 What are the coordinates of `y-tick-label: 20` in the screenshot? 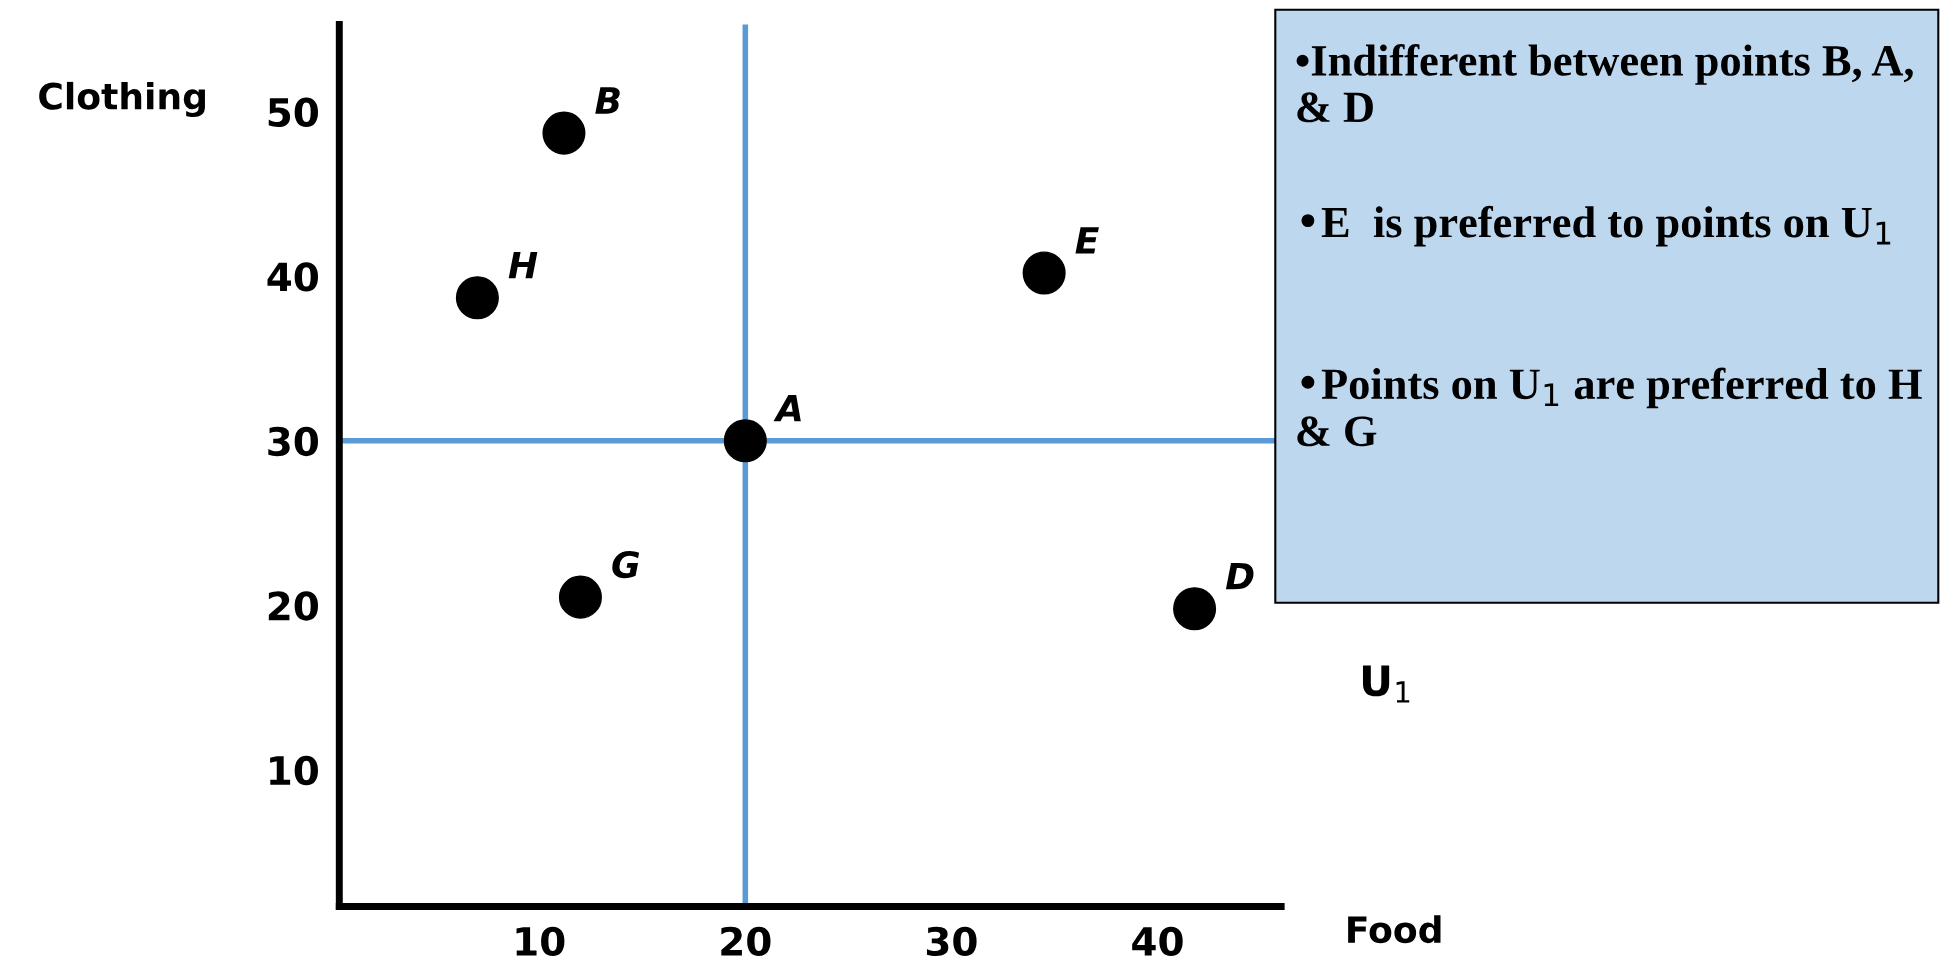 It's located at (293, 606).